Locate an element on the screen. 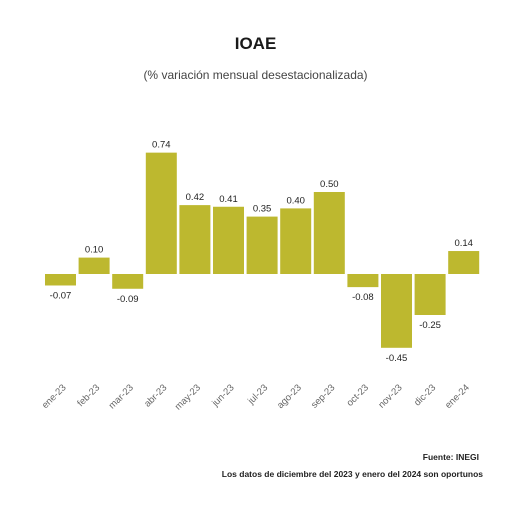 The image size is (511, 512). data-label-jul-23: 0.35 is located at coordinates (262, 209).